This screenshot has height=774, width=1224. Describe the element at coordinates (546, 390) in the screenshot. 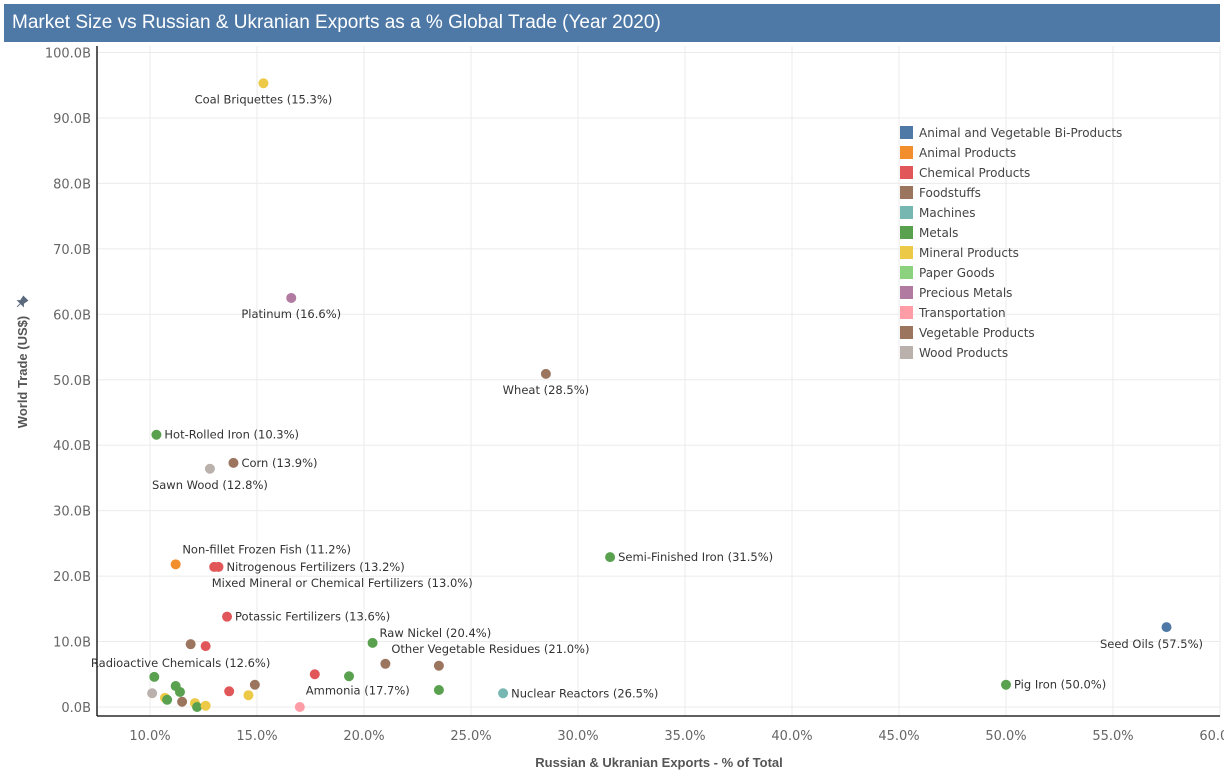

I see `point-label: Wheat (28.5%)` at that location.